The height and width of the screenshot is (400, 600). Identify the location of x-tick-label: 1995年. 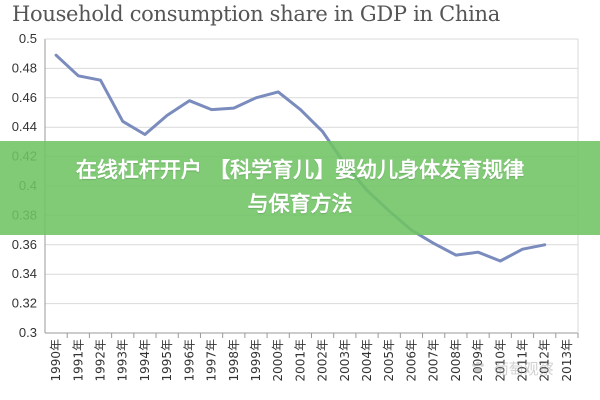
(167, 360).